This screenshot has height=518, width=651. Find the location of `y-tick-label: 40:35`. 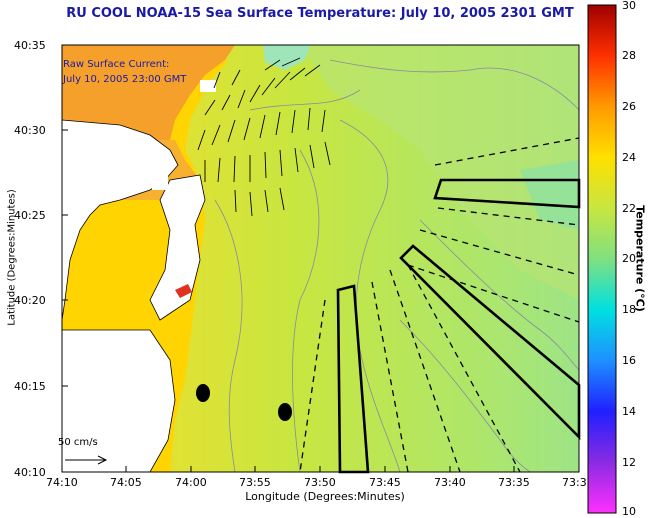

y-tick-label: 40:35 is located at coordinates (30, 45).